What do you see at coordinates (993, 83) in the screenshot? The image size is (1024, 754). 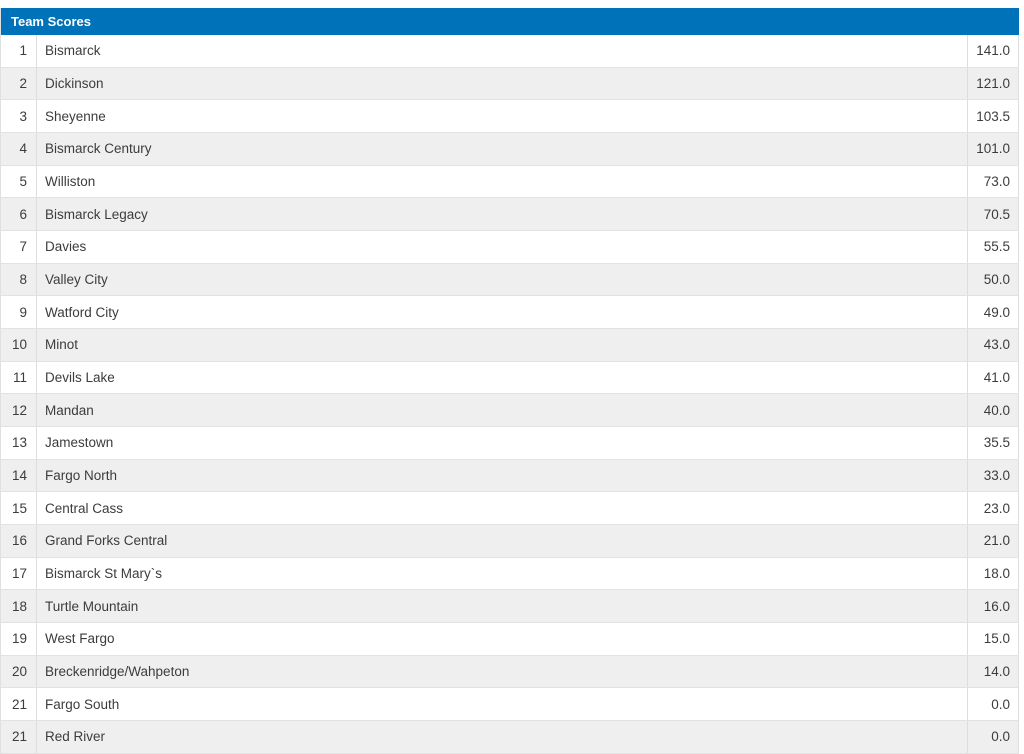 I see `score-cell: 121.0` at bounding box center [993, 83].